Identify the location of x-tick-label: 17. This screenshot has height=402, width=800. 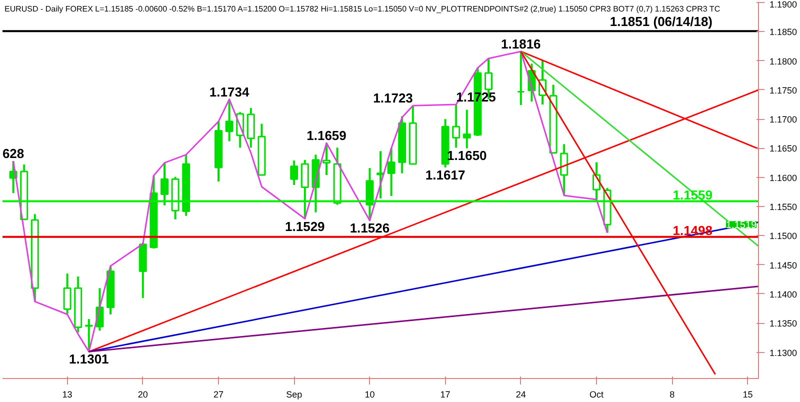
(445, 395).